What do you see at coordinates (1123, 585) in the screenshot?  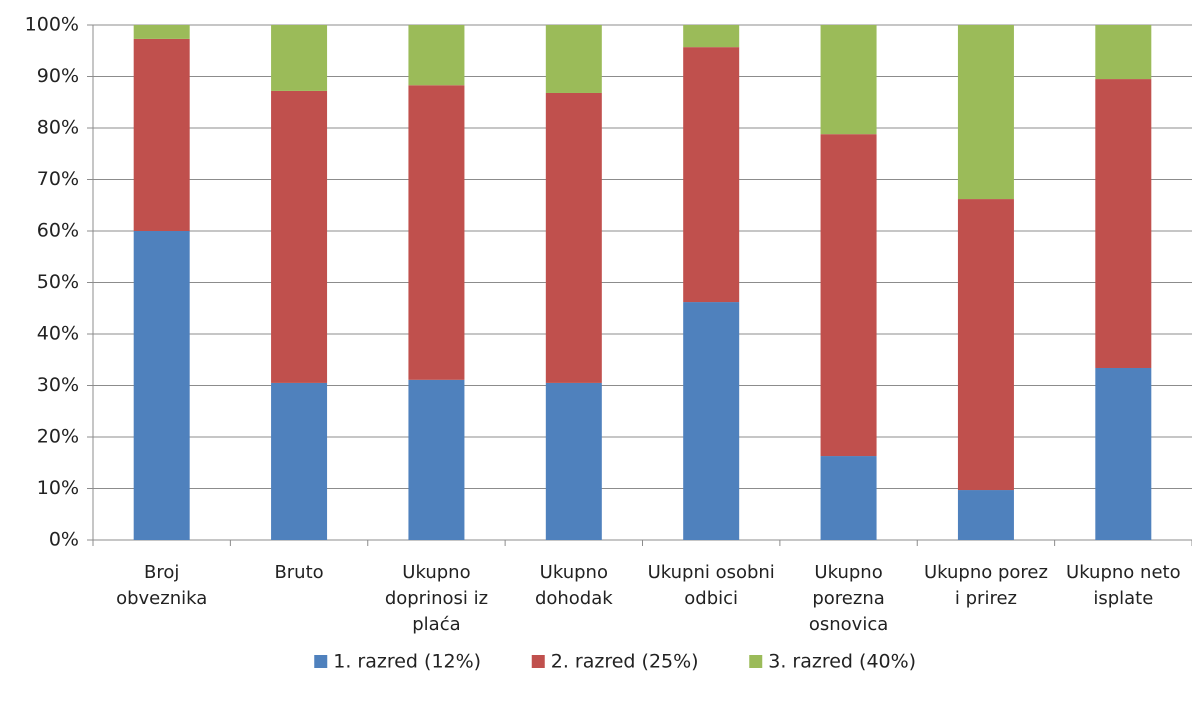 I see `x-tick-label: Ukupno neto isplate` at bounding box center [1123, 585].